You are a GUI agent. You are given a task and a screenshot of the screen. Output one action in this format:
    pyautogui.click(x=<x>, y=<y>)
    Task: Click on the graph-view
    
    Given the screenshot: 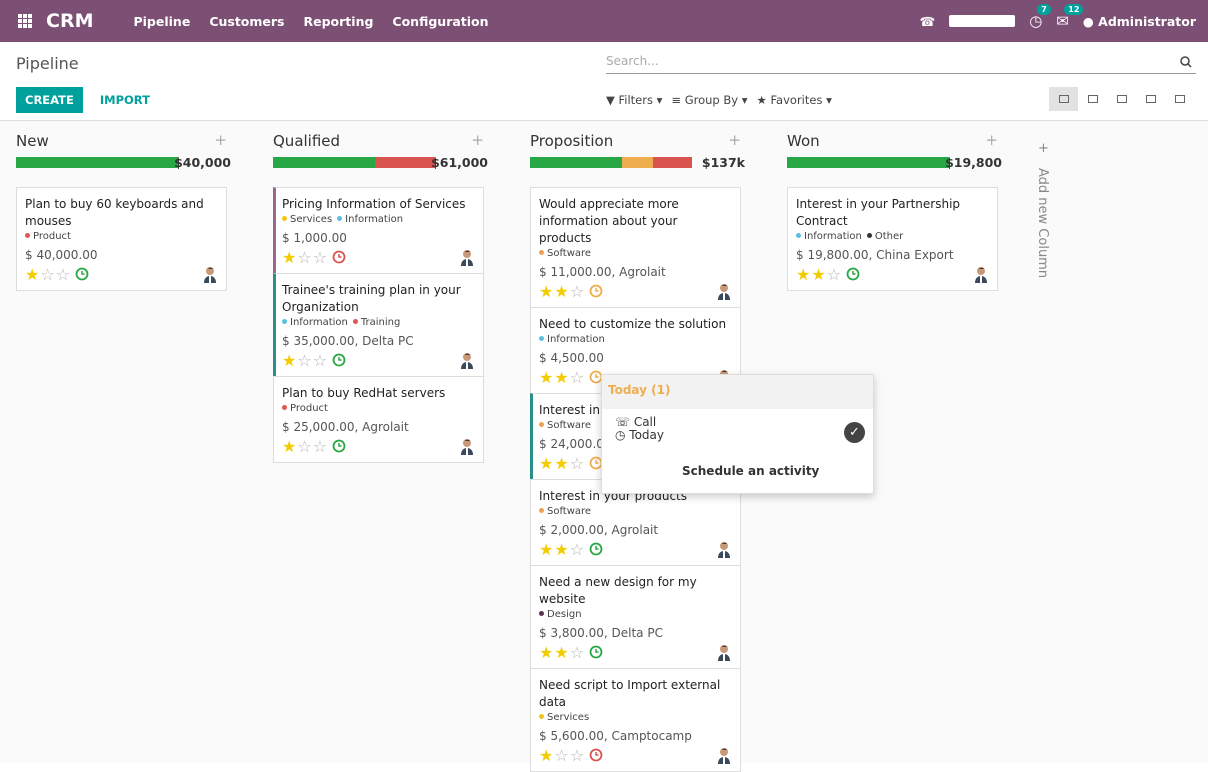 What is the action you would take?
    pyautogui.click(x=1121, y=99)
    